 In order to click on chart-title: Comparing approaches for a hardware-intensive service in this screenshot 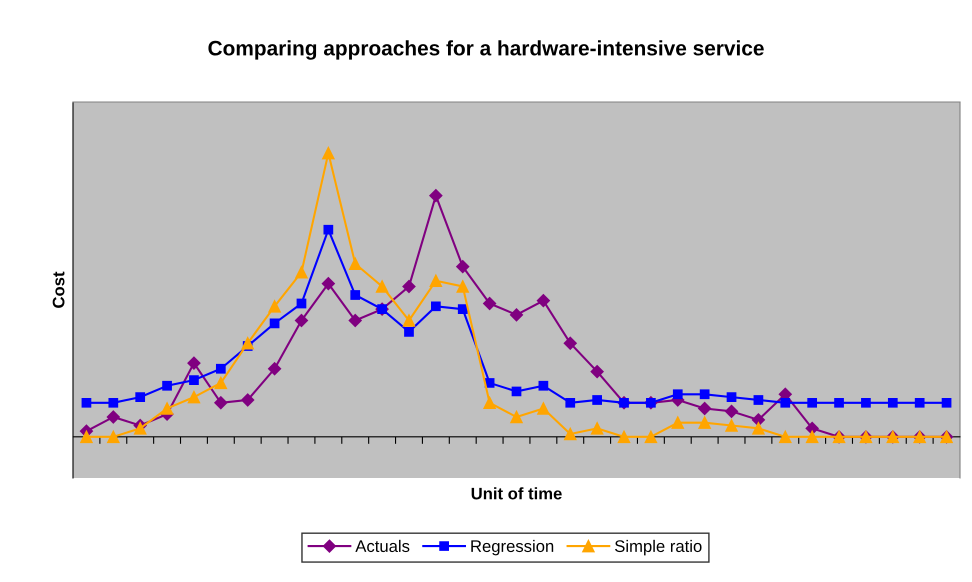, I will do `click(486, 50)`.